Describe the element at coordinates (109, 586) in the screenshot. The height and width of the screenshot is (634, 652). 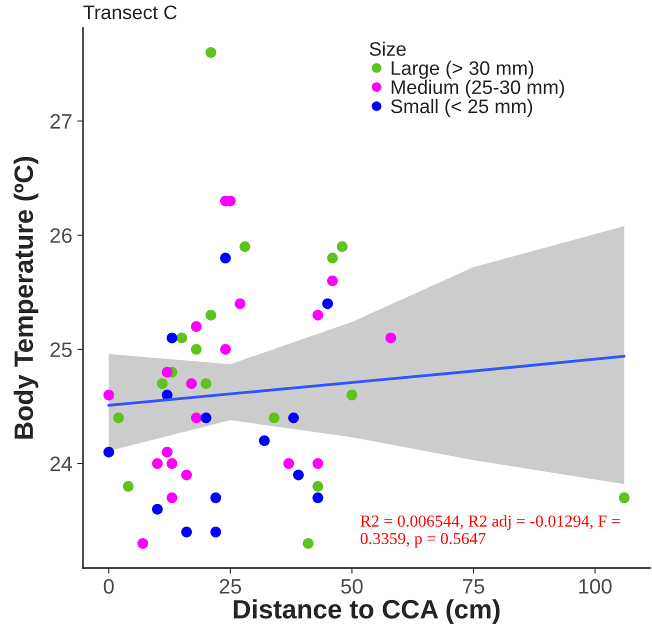
I see `x-tick-label: 0` at that location.